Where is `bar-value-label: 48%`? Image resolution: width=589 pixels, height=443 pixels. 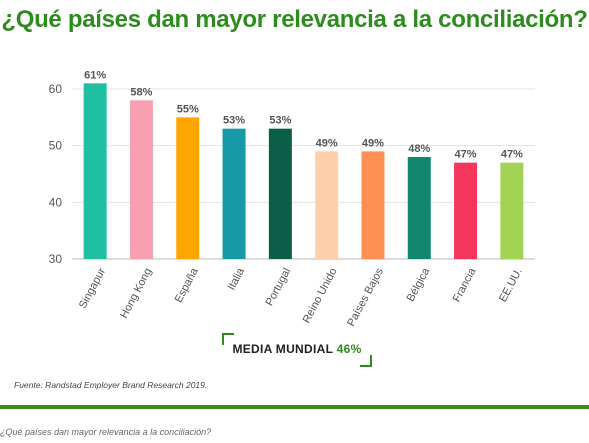 bar-value-label: 48% is located at coordinates (419, 149).